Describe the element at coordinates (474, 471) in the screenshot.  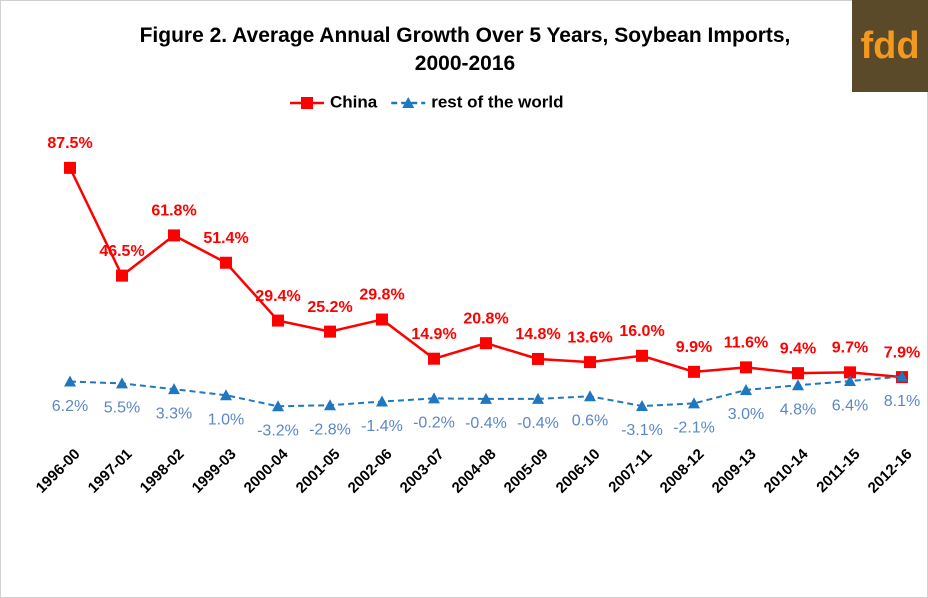
I see `x-tick-label: 2004-08` at that location.